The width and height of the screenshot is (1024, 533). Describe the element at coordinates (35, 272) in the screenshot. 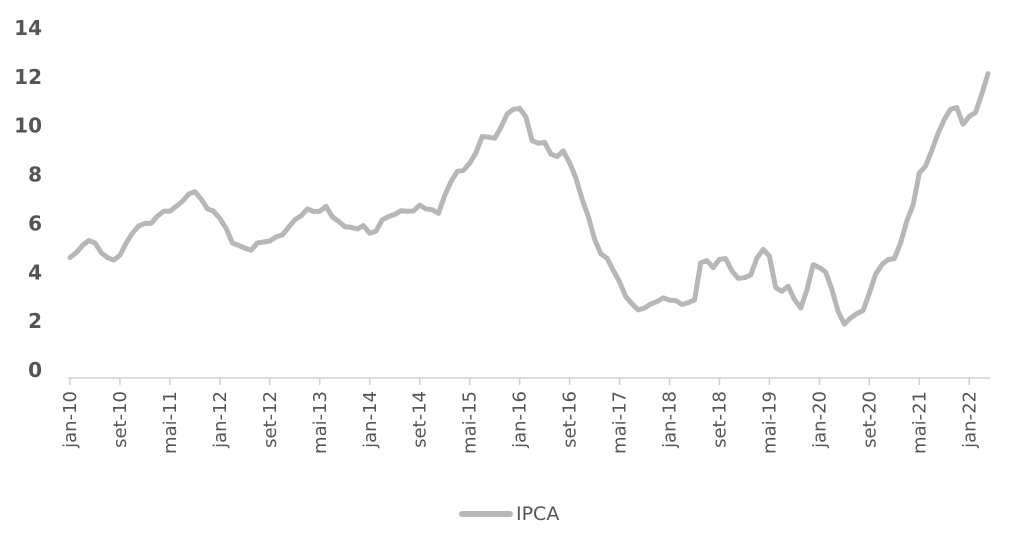

I see `y-tick-label: 4` at that location.